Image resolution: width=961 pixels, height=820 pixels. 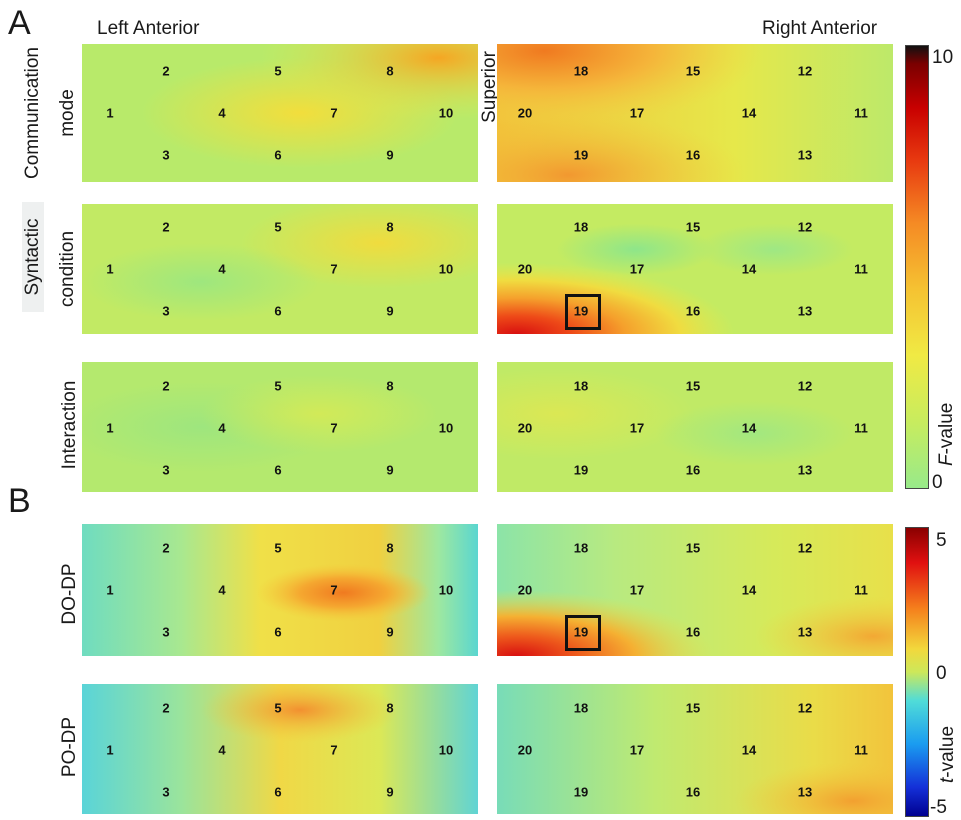 What do you see at coordinates (938, 807) in the screenshot?
I see `colorbar-b-min: -5` at bounding box center [938, 807].